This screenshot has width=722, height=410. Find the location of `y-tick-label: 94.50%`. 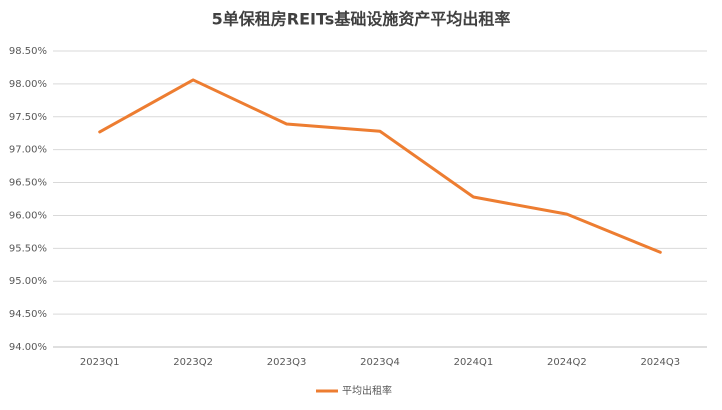

y-tick-label: 94.50% is located at coordinates (28, 314).